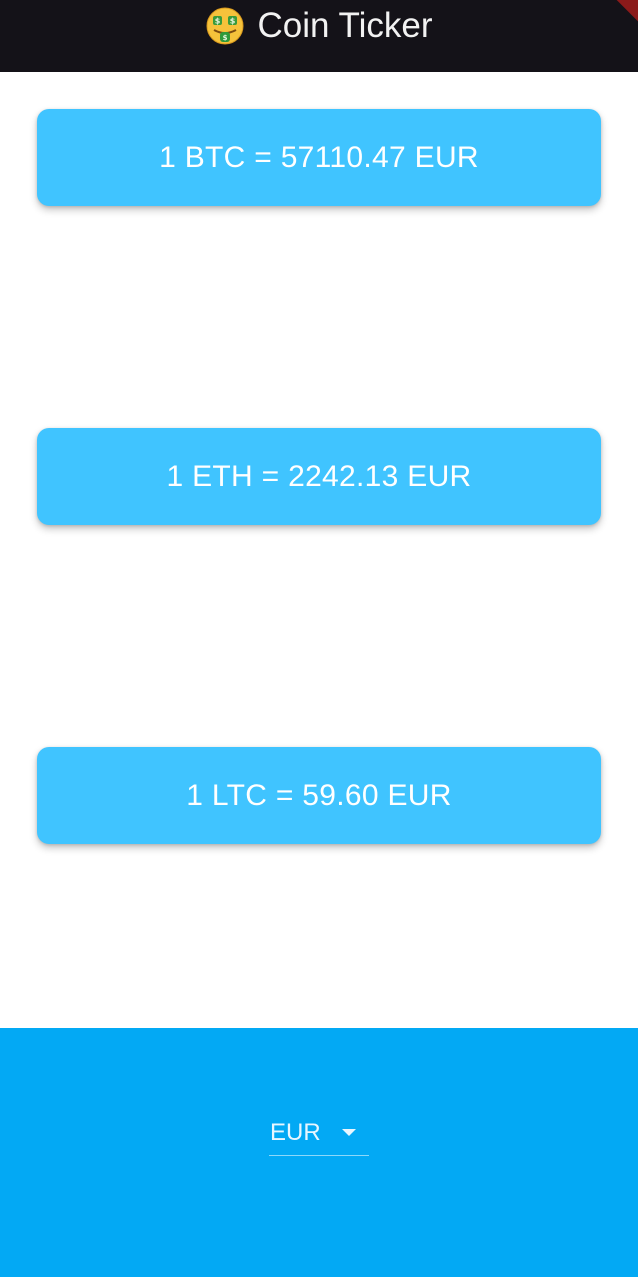  I want to click on currency-dropdown: EUR, so click(319, 1133).